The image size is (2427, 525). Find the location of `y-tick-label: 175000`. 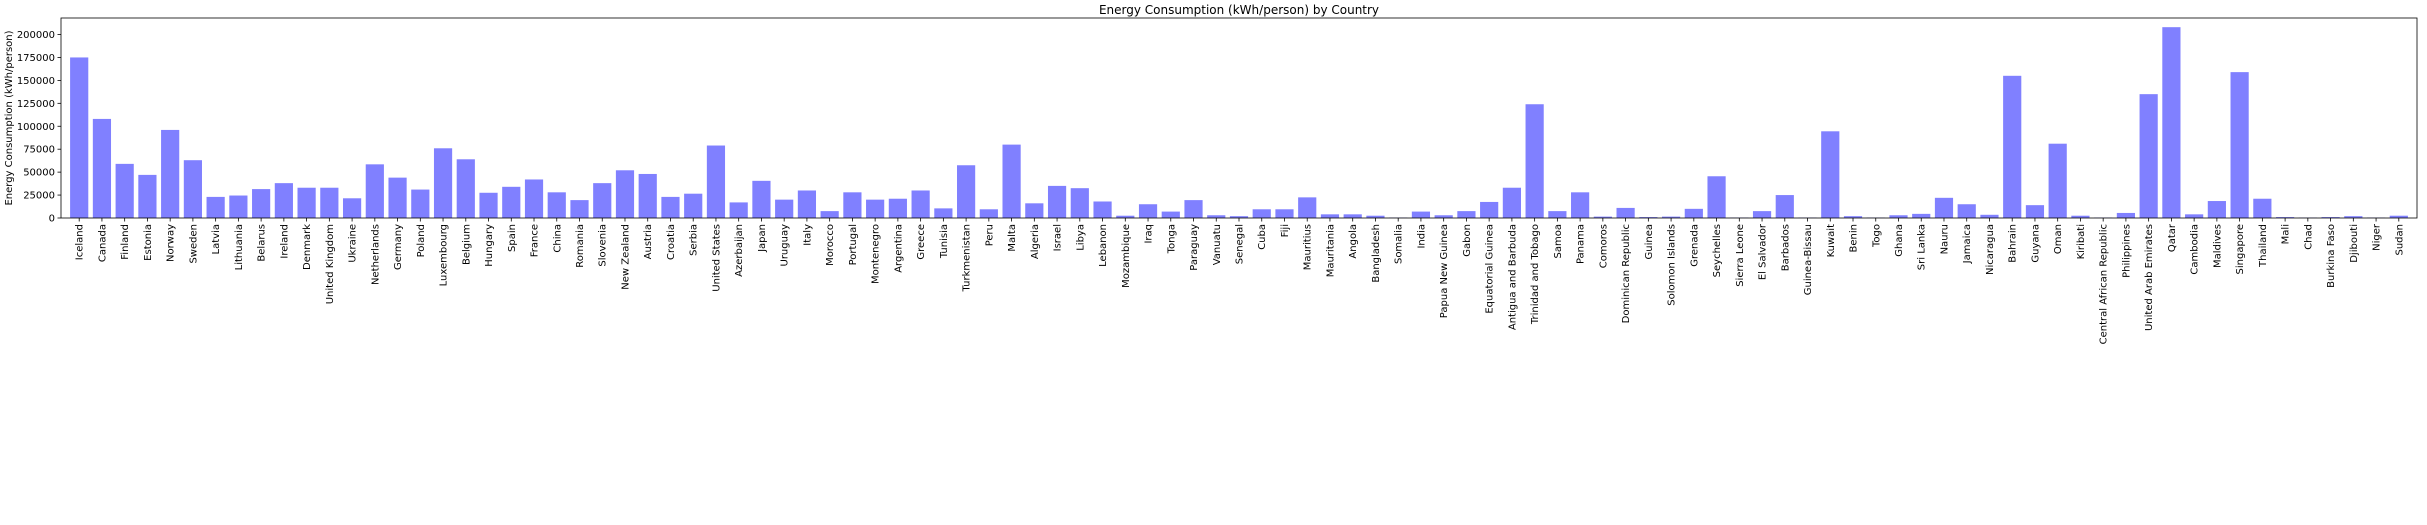

y-tick-label: 175000 is located at coordinates (36, 58).